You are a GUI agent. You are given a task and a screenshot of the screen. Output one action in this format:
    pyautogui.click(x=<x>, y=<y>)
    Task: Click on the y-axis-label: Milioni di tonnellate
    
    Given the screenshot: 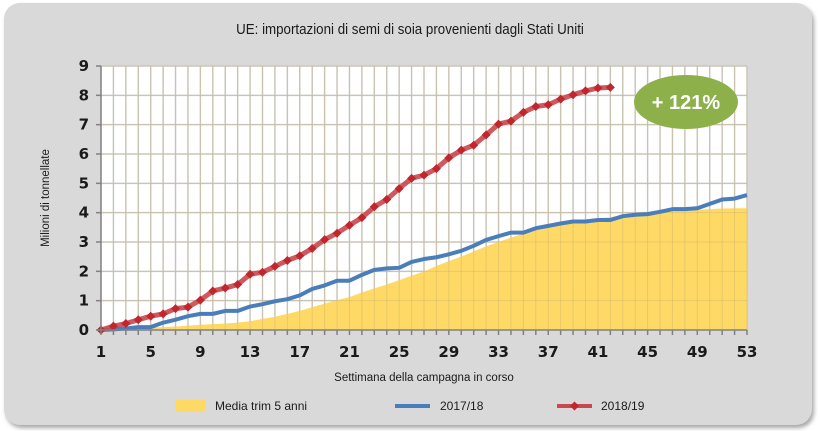 What is the action you would take?
    pyautogui.click(x=46, y=198)
    